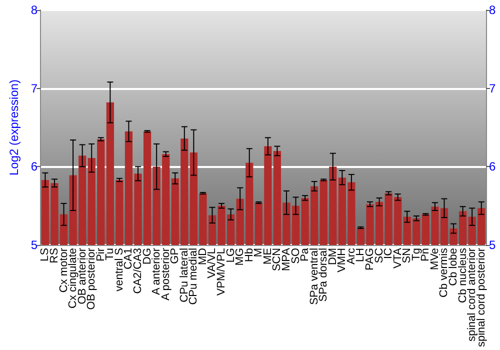 Image resolution: width=500 pixels, height=350 pixels. Describe the element at coordinates (296, 256) in the screenshot. I see `x-tick-label: SO` at that location.